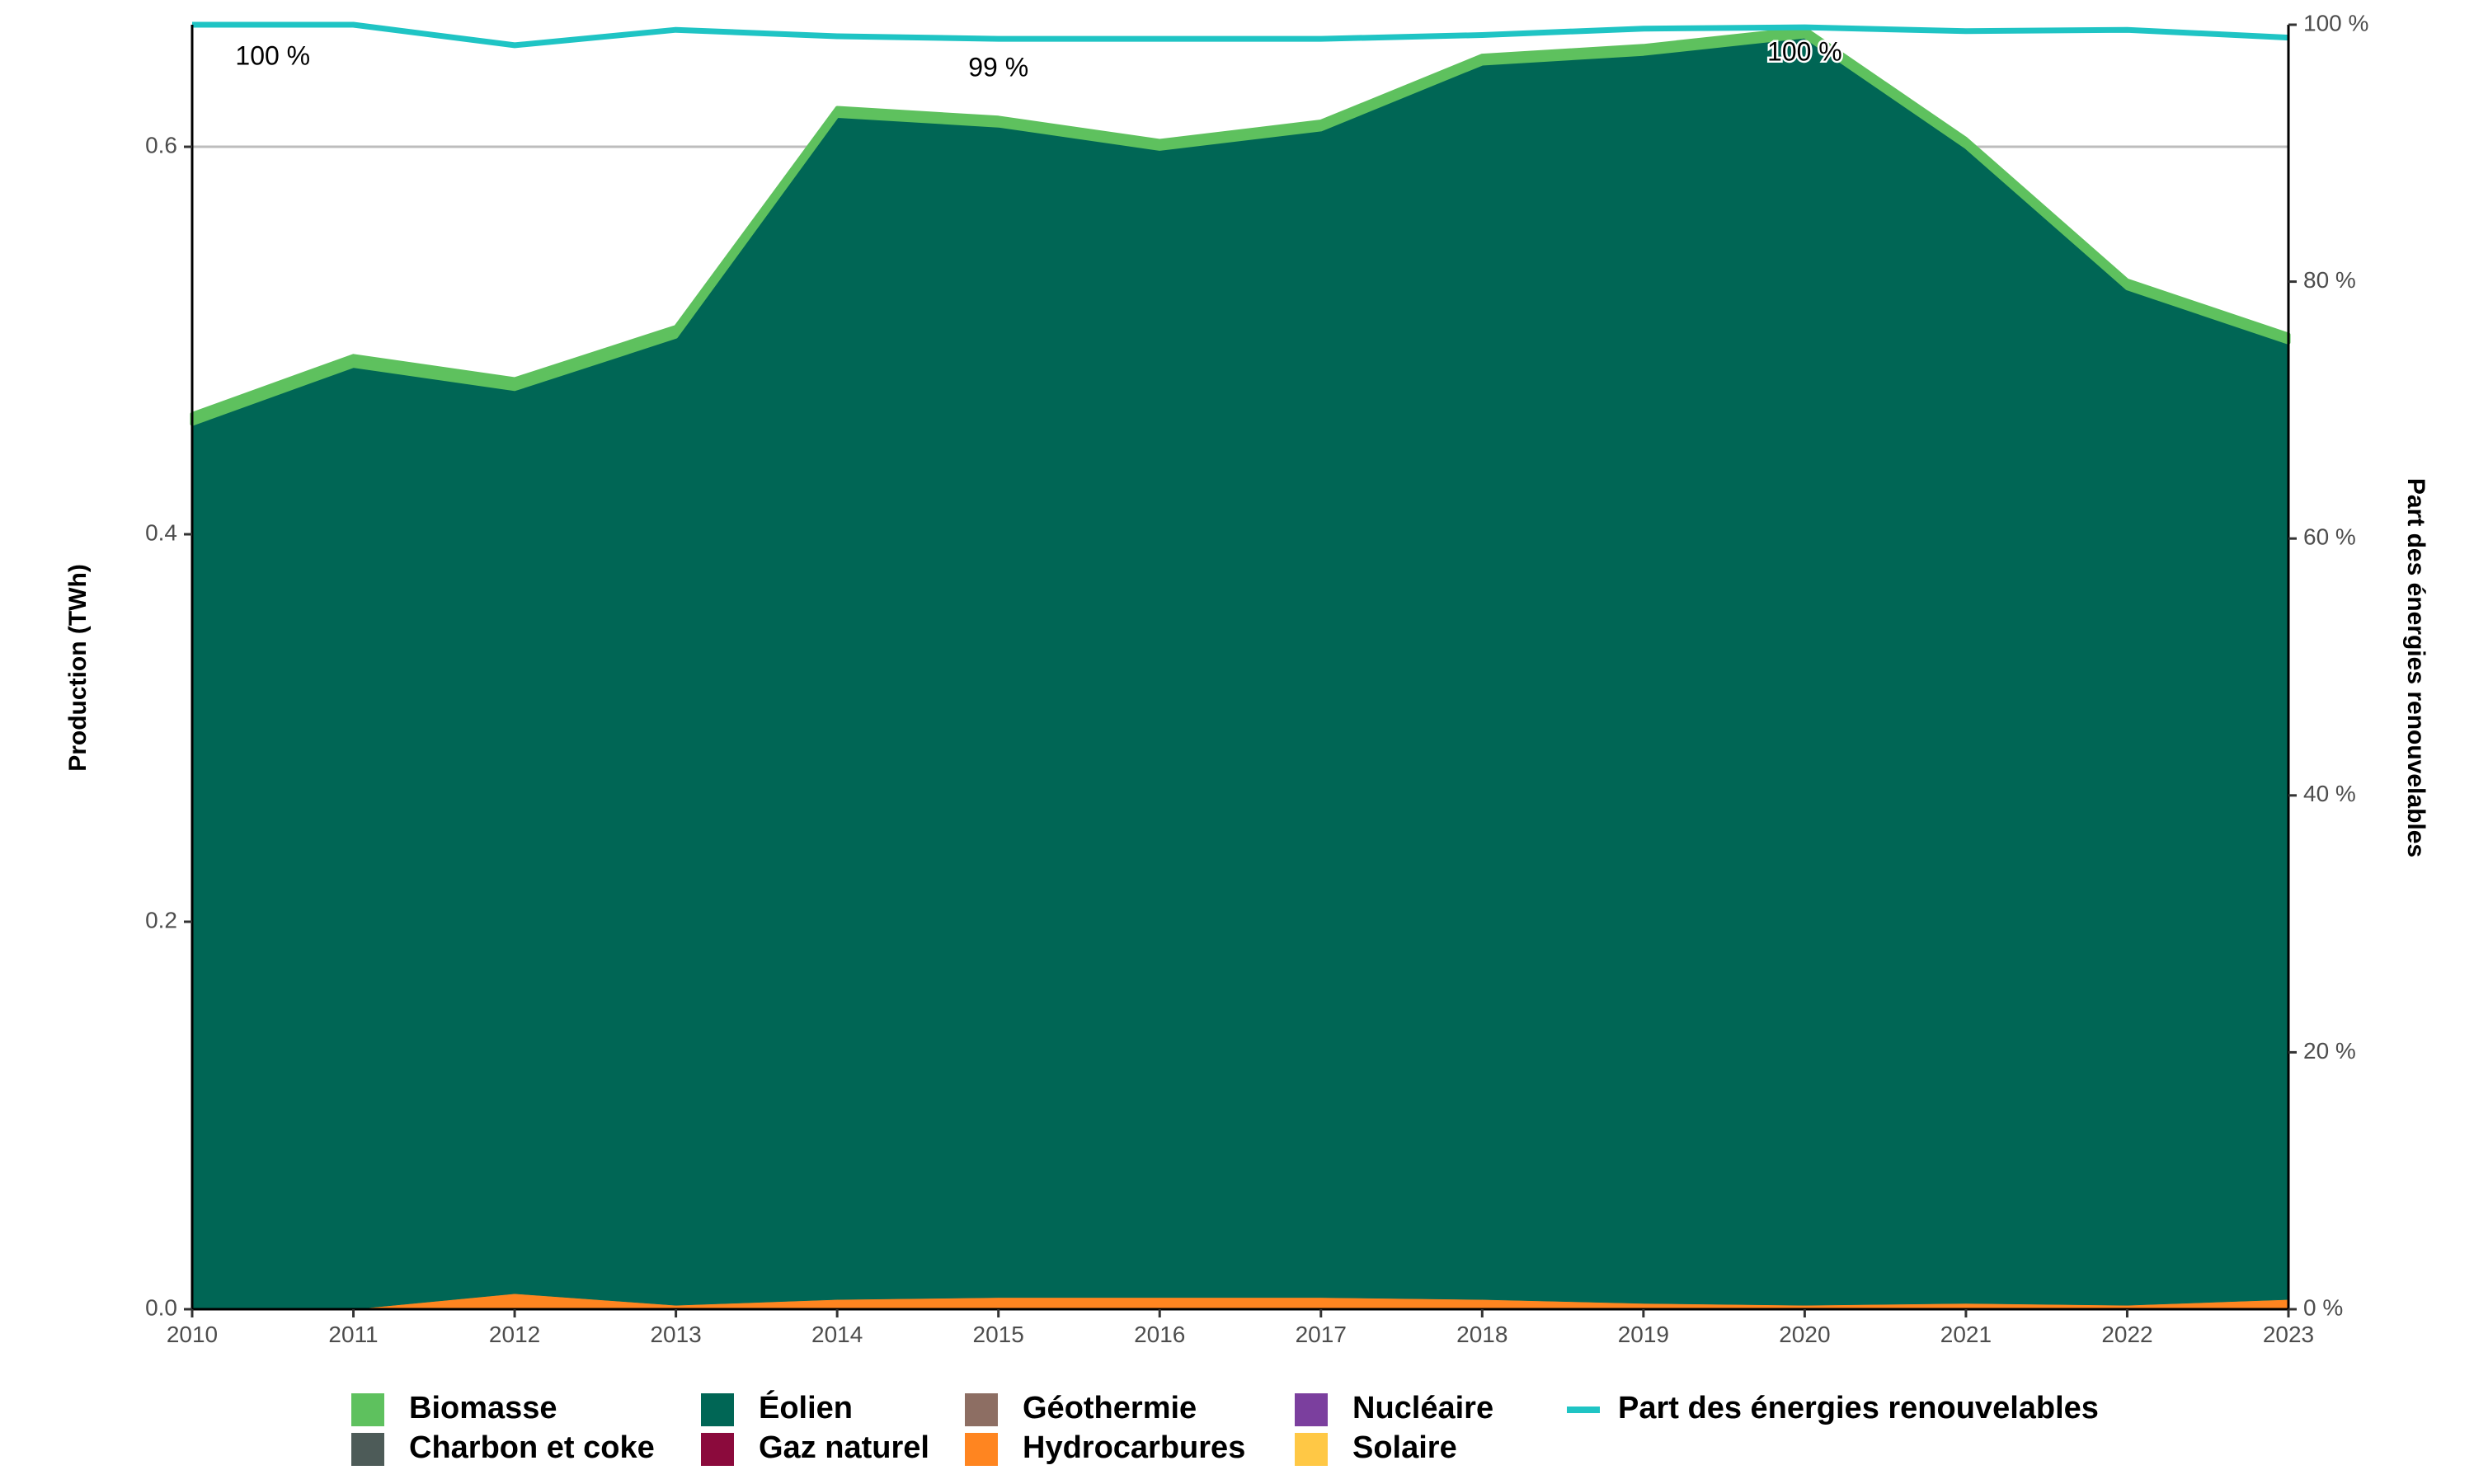  I want to click on x-tick-label: 2012, so click(514, 1334).